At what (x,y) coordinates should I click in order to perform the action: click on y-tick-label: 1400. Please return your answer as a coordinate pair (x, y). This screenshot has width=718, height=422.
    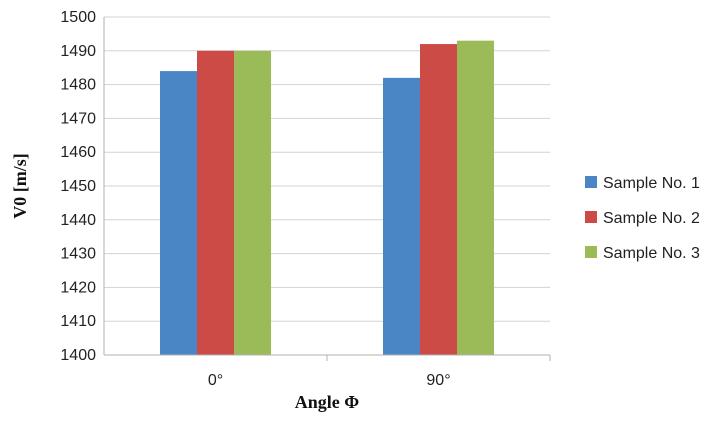
    Looking at the image, I should click on (78, 355).